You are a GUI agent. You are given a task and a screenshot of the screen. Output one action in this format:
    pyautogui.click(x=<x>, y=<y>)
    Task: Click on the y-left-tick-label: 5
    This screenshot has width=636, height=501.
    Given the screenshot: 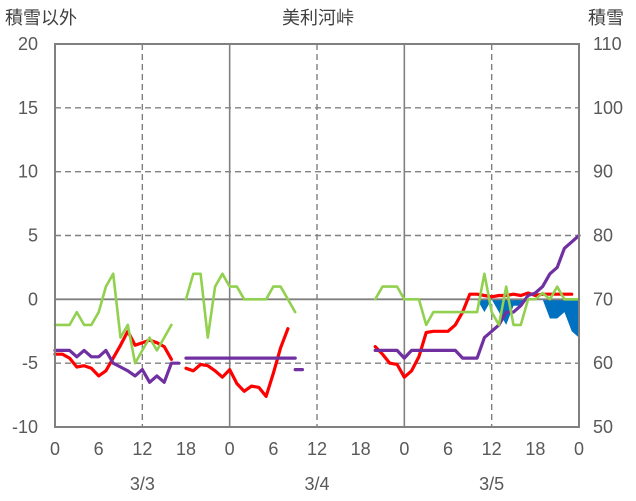 What is the action you would take?
    pyautogui.click(x=33, y=236)
    